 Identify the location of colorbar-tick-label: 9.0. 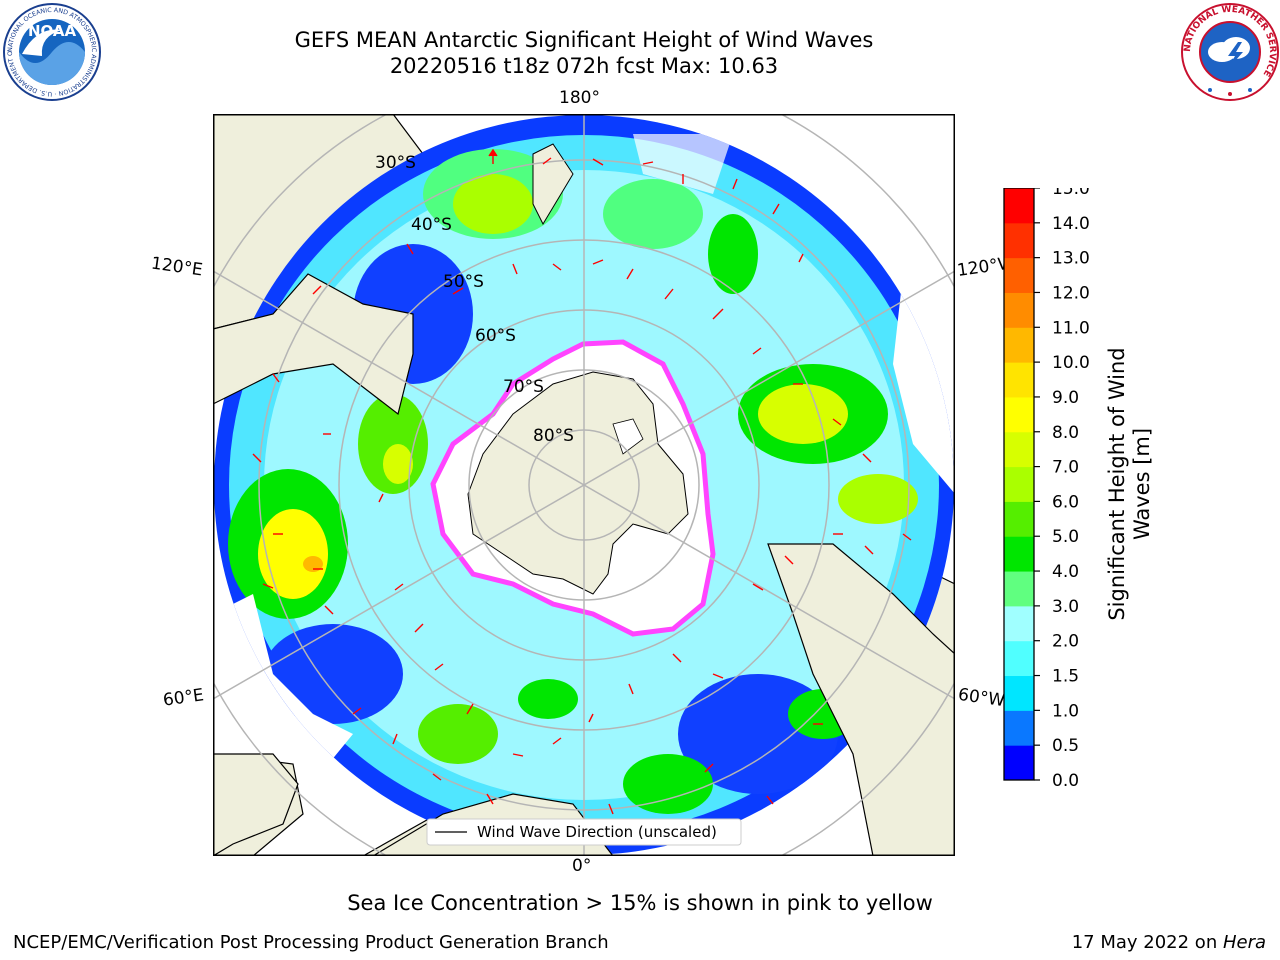
(1065, 398).